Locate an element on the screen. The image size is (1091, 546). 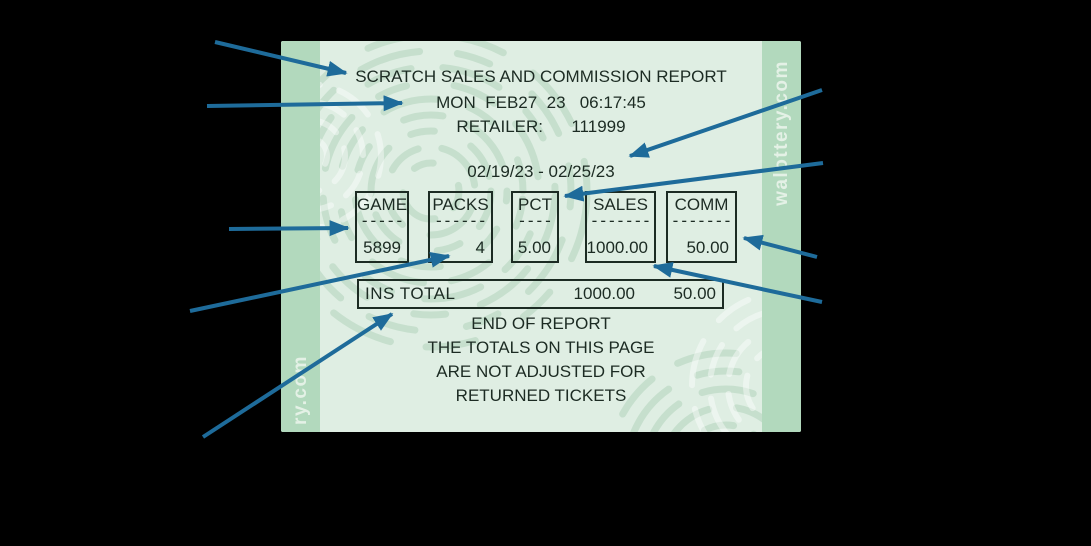
footer-returned-tickets-line: RETURNED TICKETS is located at coordinates (541, 395).